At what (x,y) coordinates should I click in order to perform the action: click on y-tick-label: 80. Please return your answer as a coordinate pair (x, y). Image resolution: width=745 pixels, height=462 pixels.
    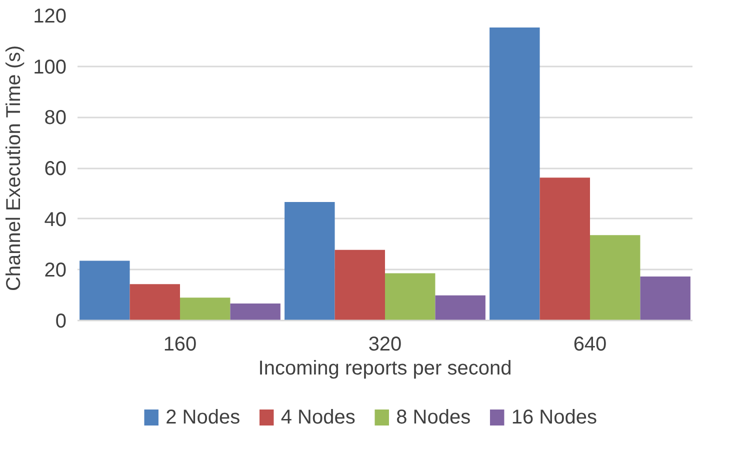
    Looking at the image, I should click on (55, 118).